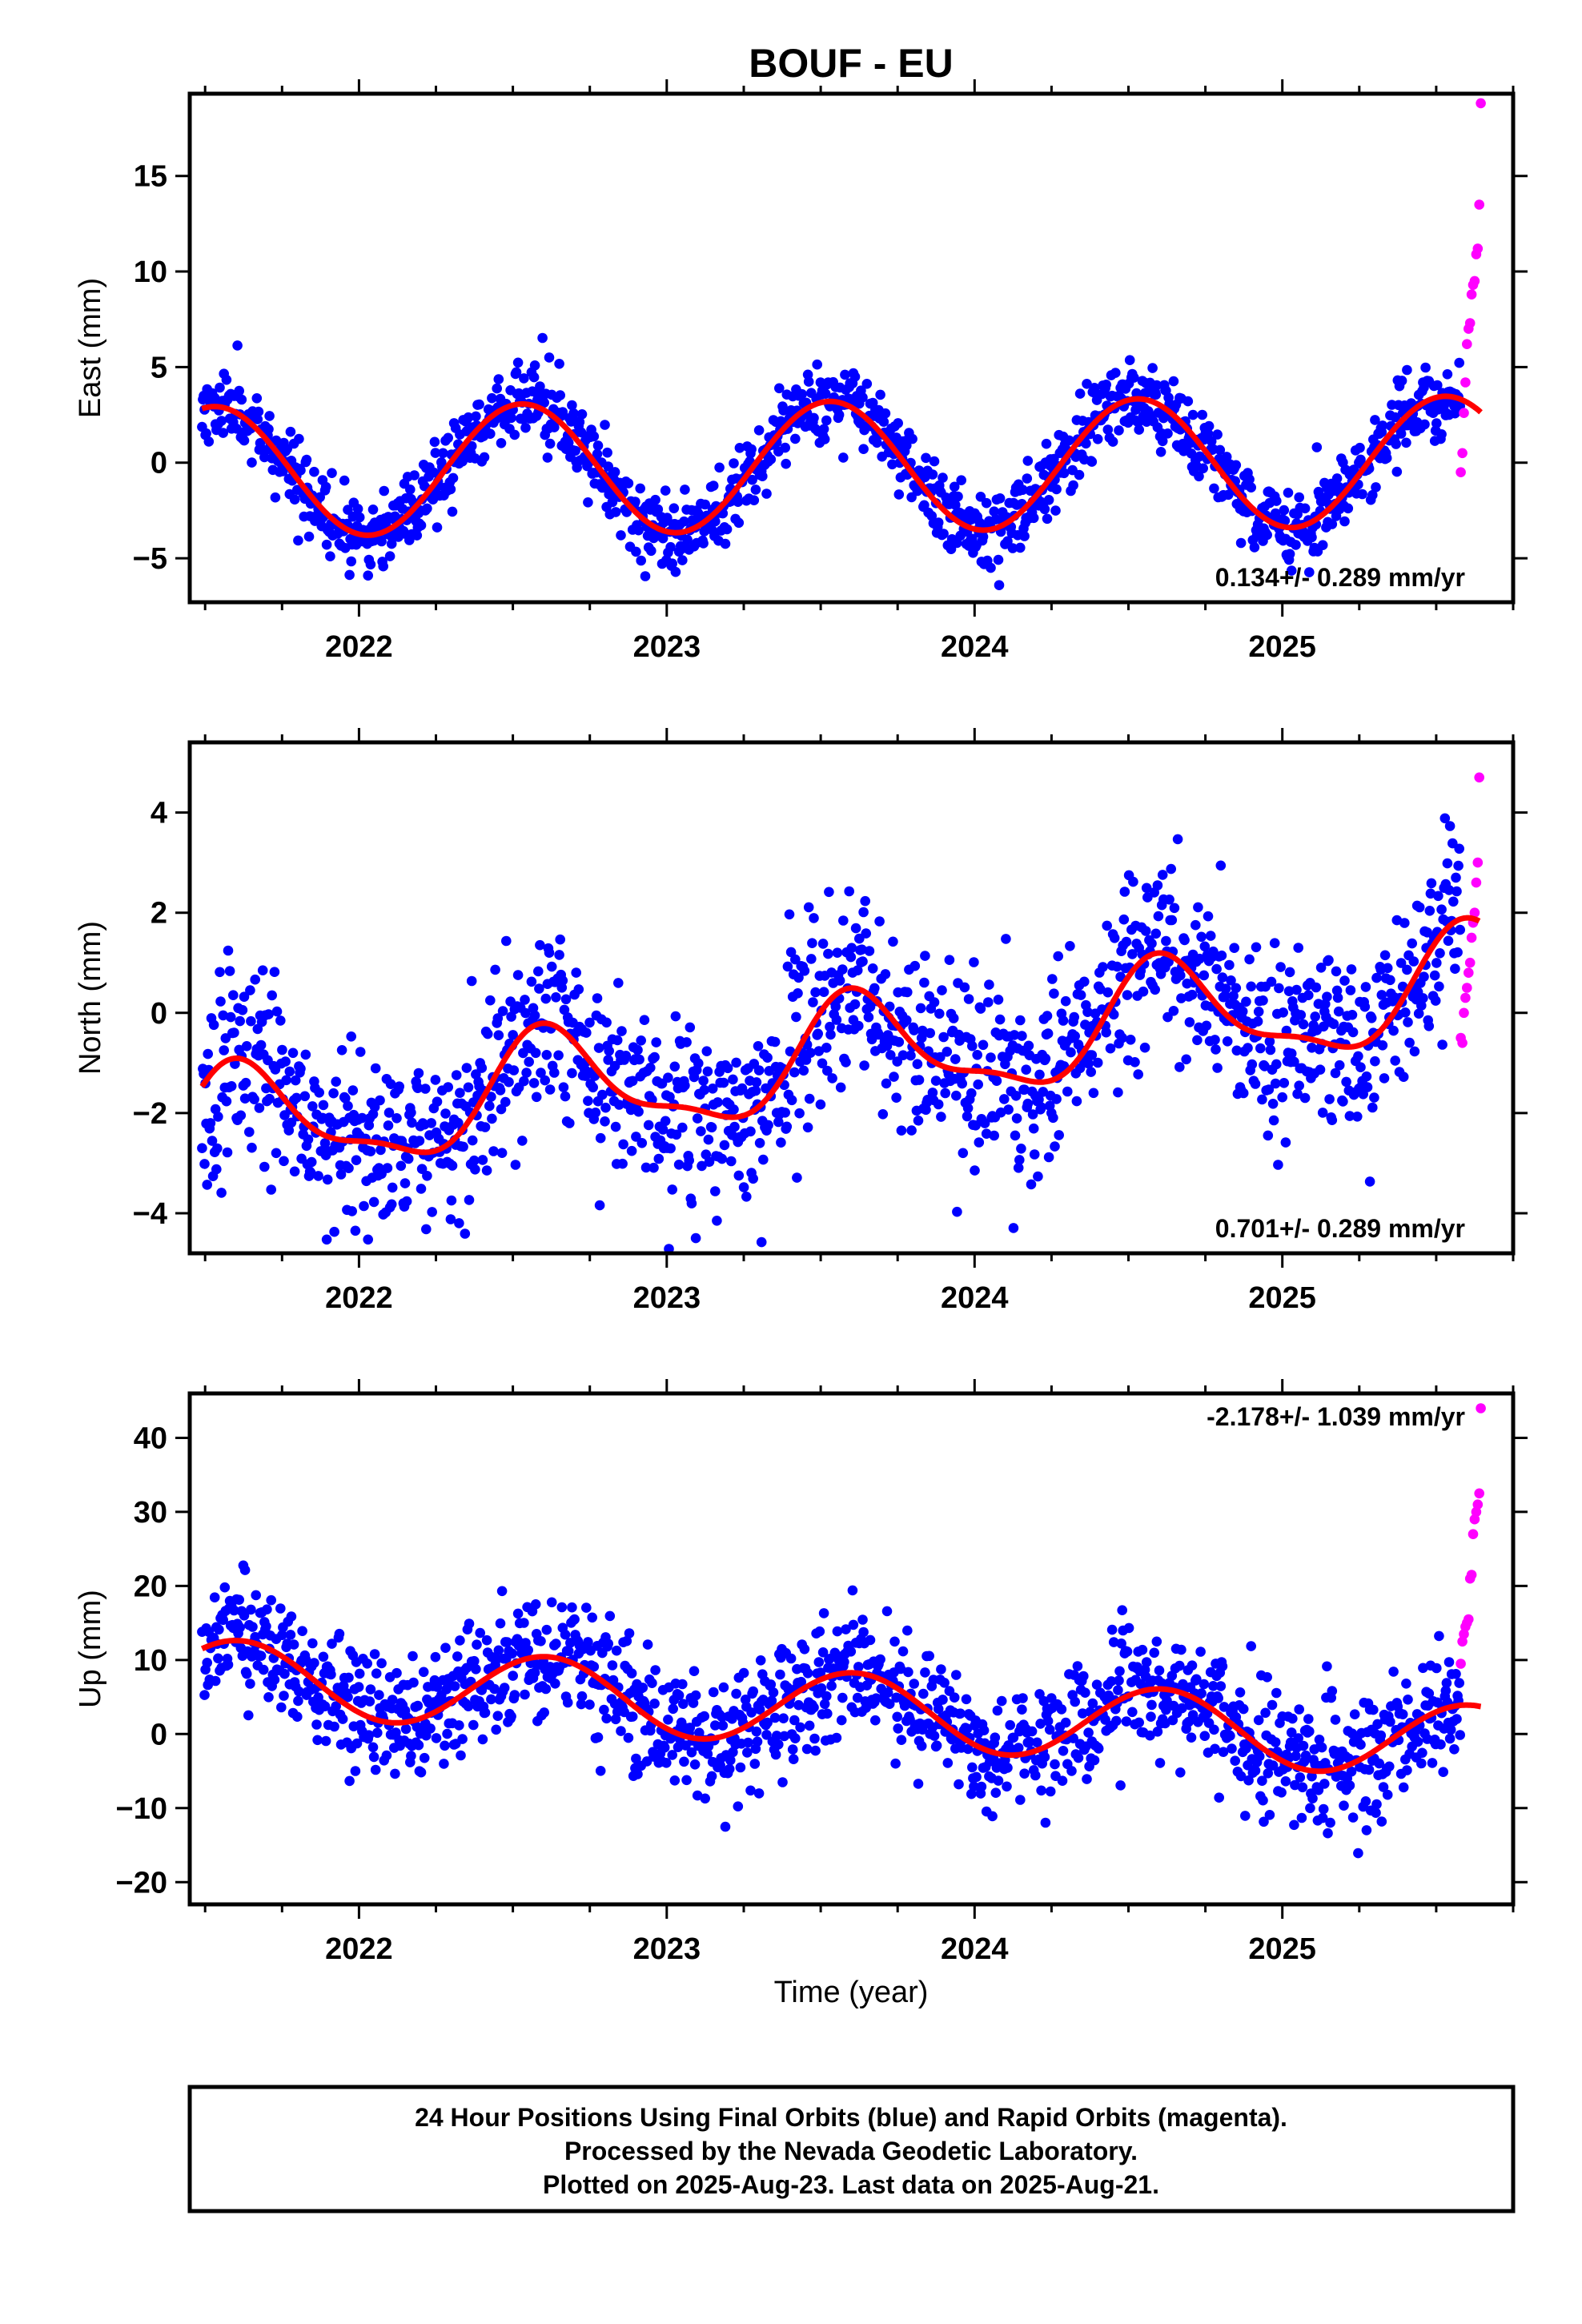 The width and height of the screenshot is (1582, 2324). Describe the element at coordinates (159, 914) in the screenshot. I see `y-tick-label: 2` at that location.